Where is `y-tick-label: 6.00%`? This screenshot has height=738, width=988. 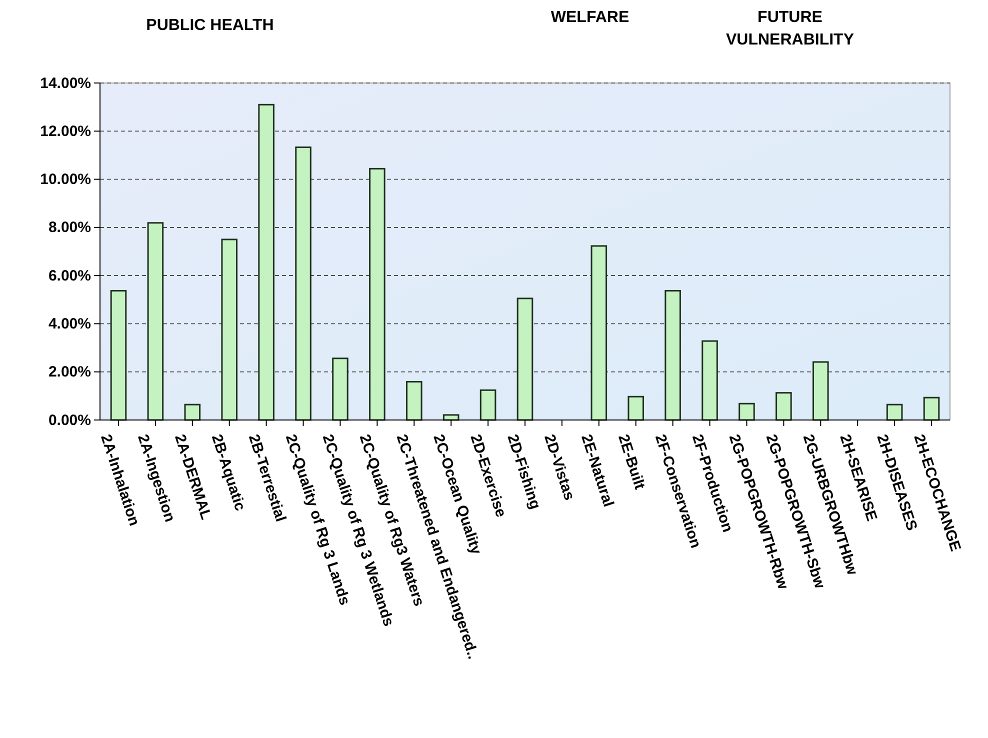
y-tick-label: 6.00% is located at coordinates (69, 275).